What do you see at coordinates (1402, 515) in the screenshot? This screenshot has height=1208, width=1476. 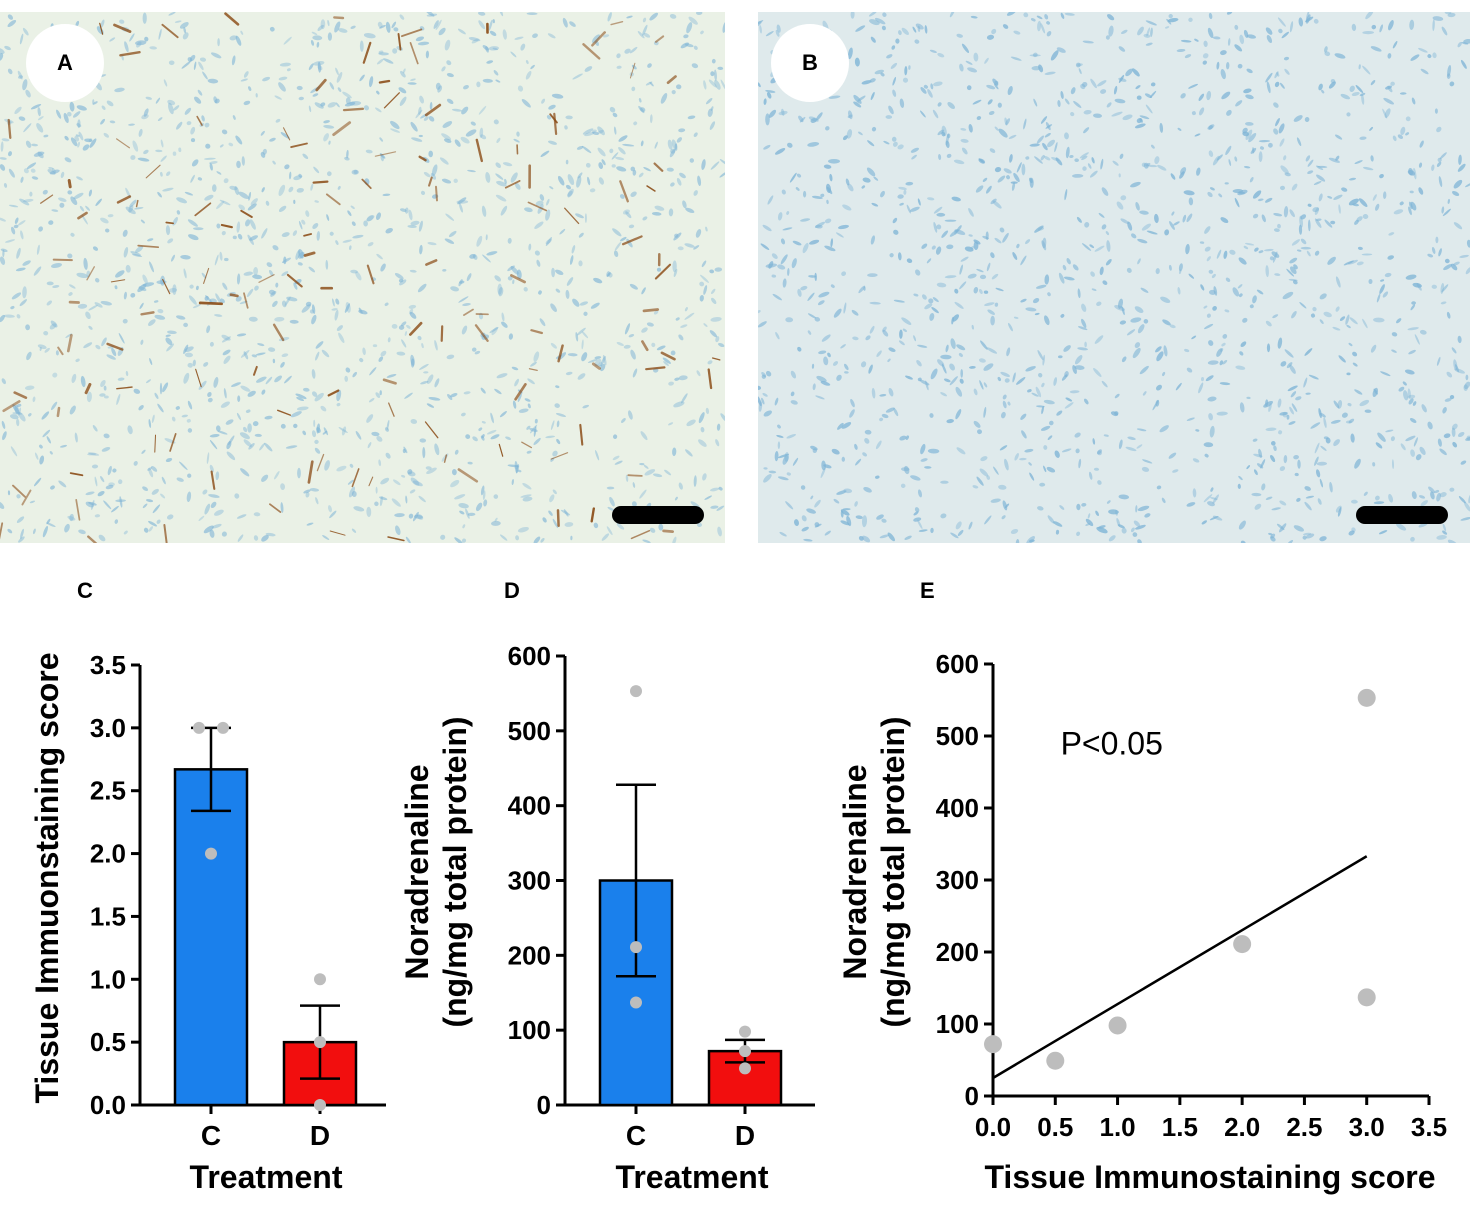 I see `scale-bar-b` at bounding box center [1402, 515].